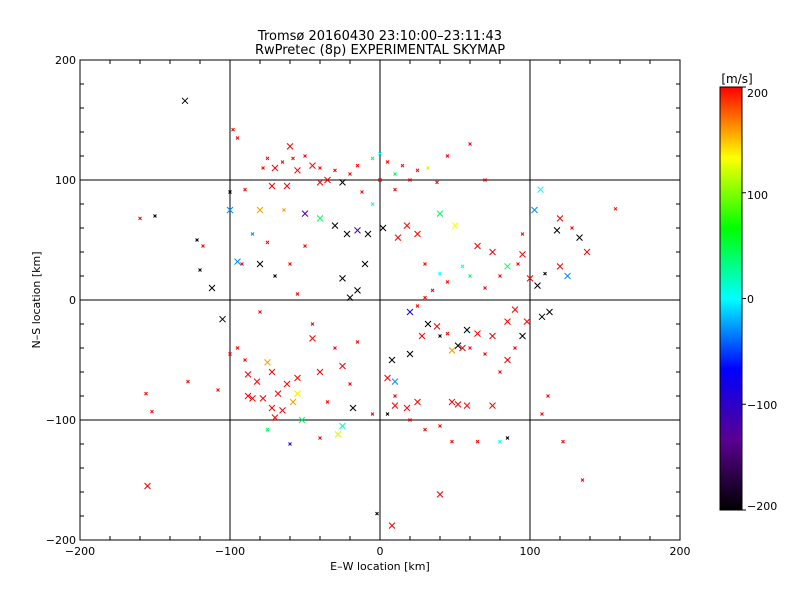  What do you see at coordinates (380, 551) in the screenshot?
I see `x-tick-label: 0` at bounding box center [380, 551].